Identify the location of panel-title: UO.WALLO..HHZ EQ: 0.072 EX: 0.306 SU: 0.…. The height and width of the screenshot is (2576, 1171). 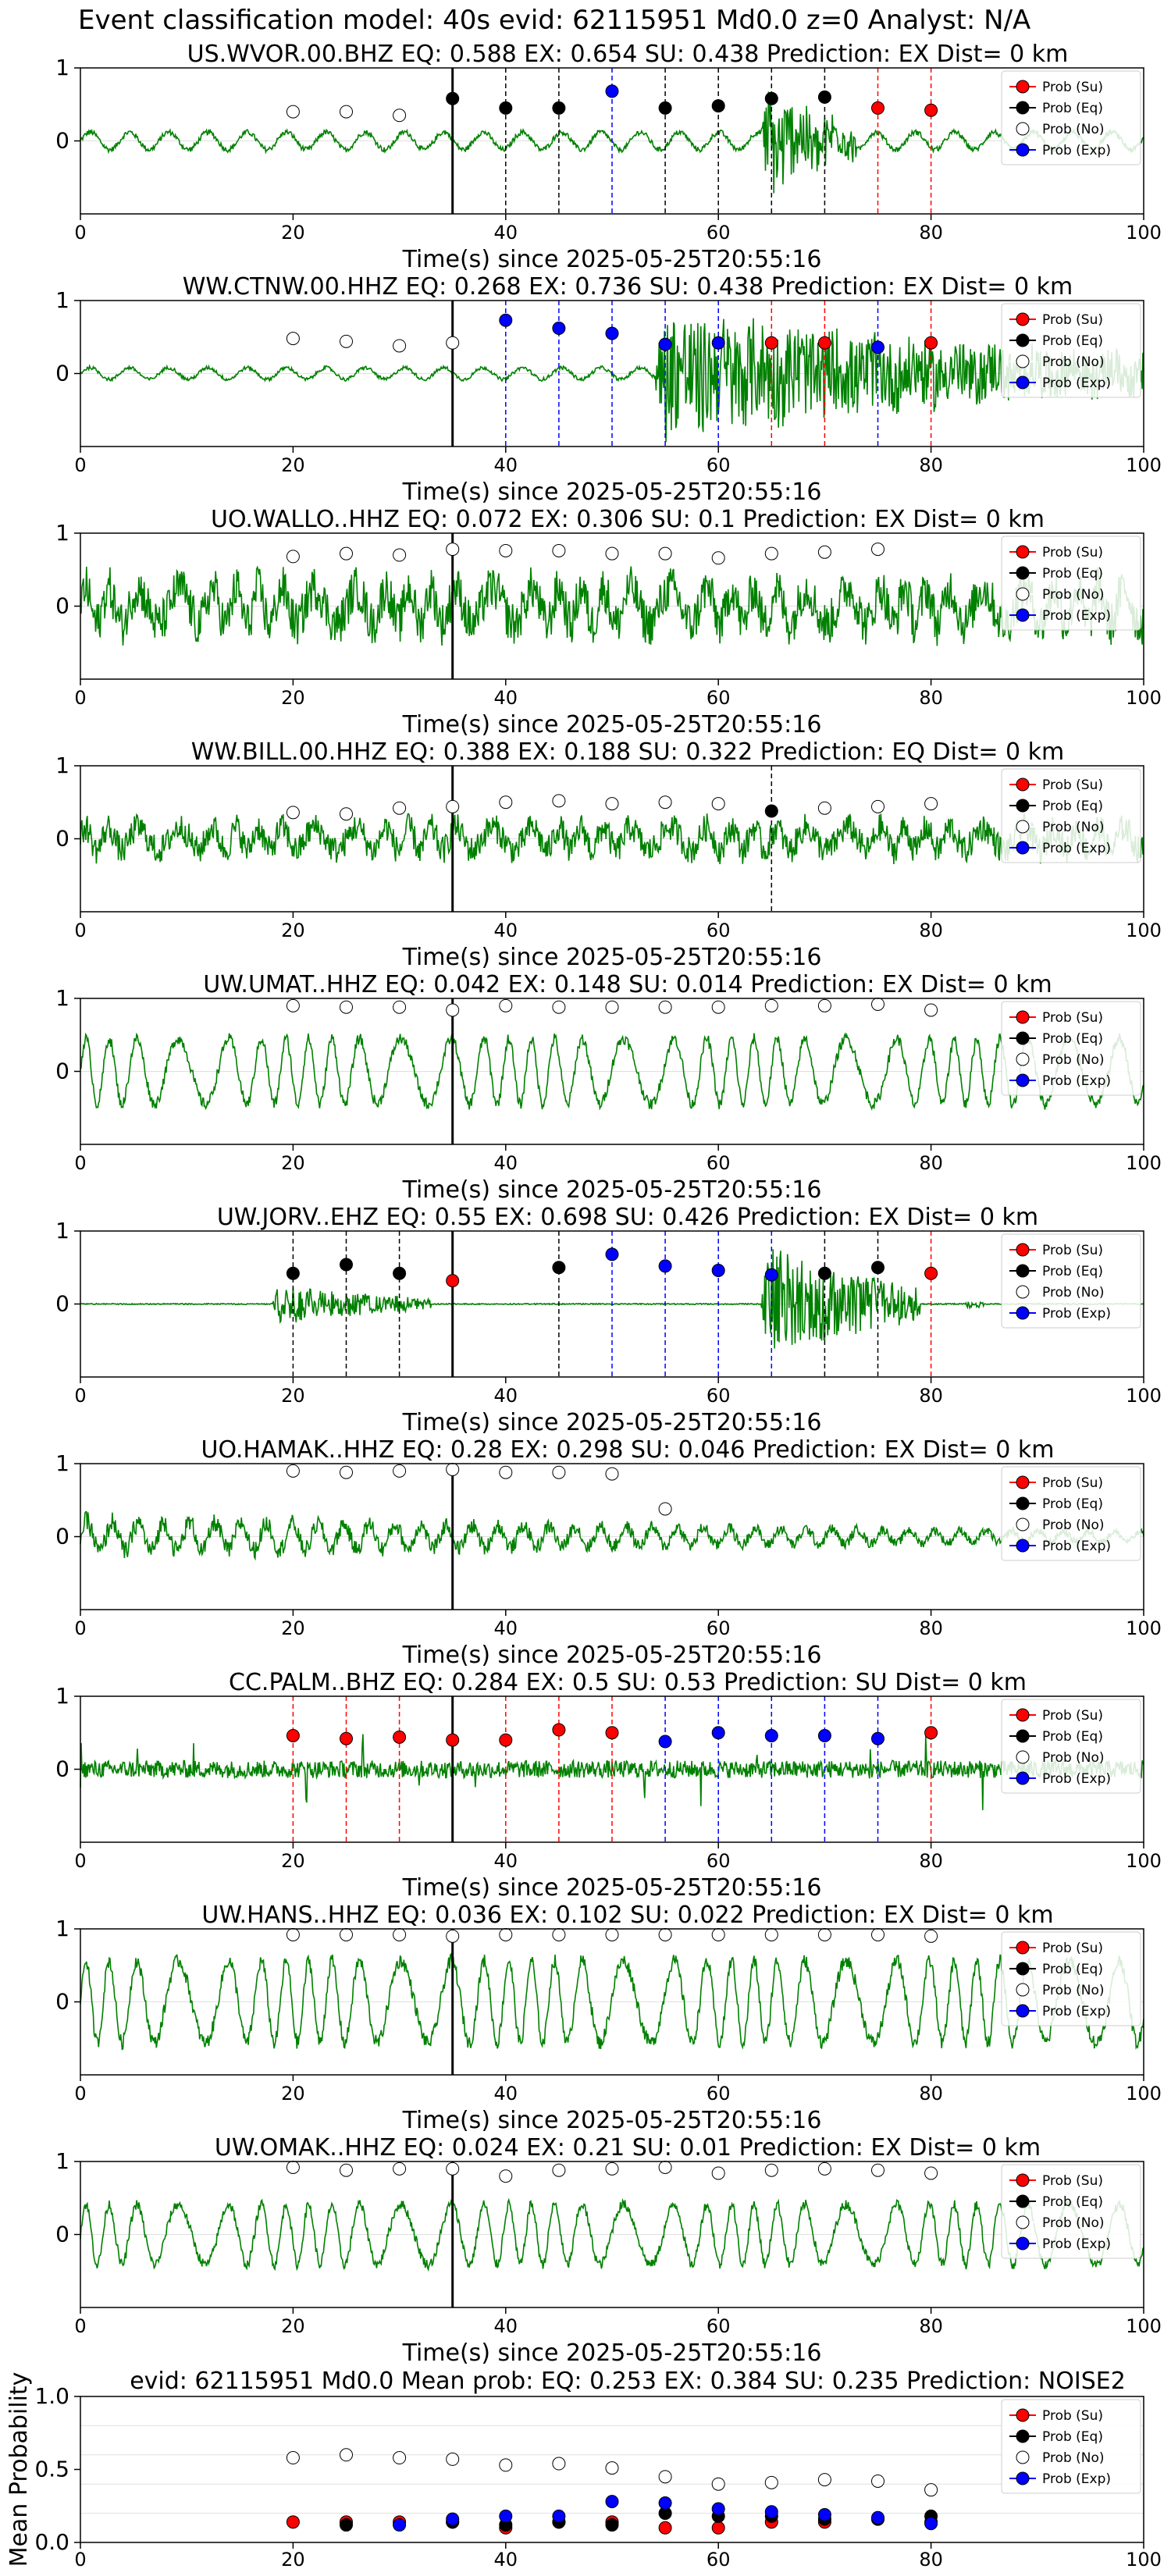
(628, 519).